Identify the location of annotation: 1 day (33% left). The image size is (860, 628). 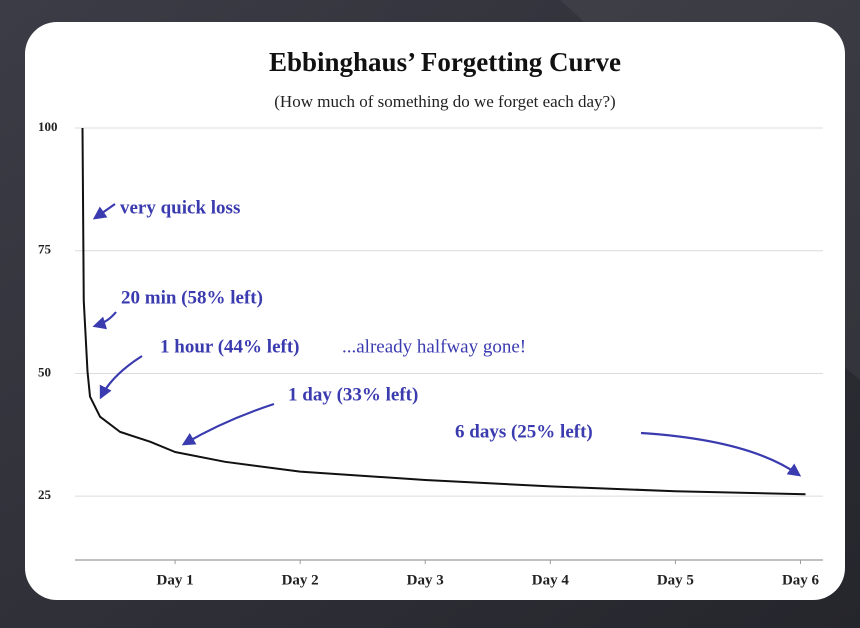
(353, 394).